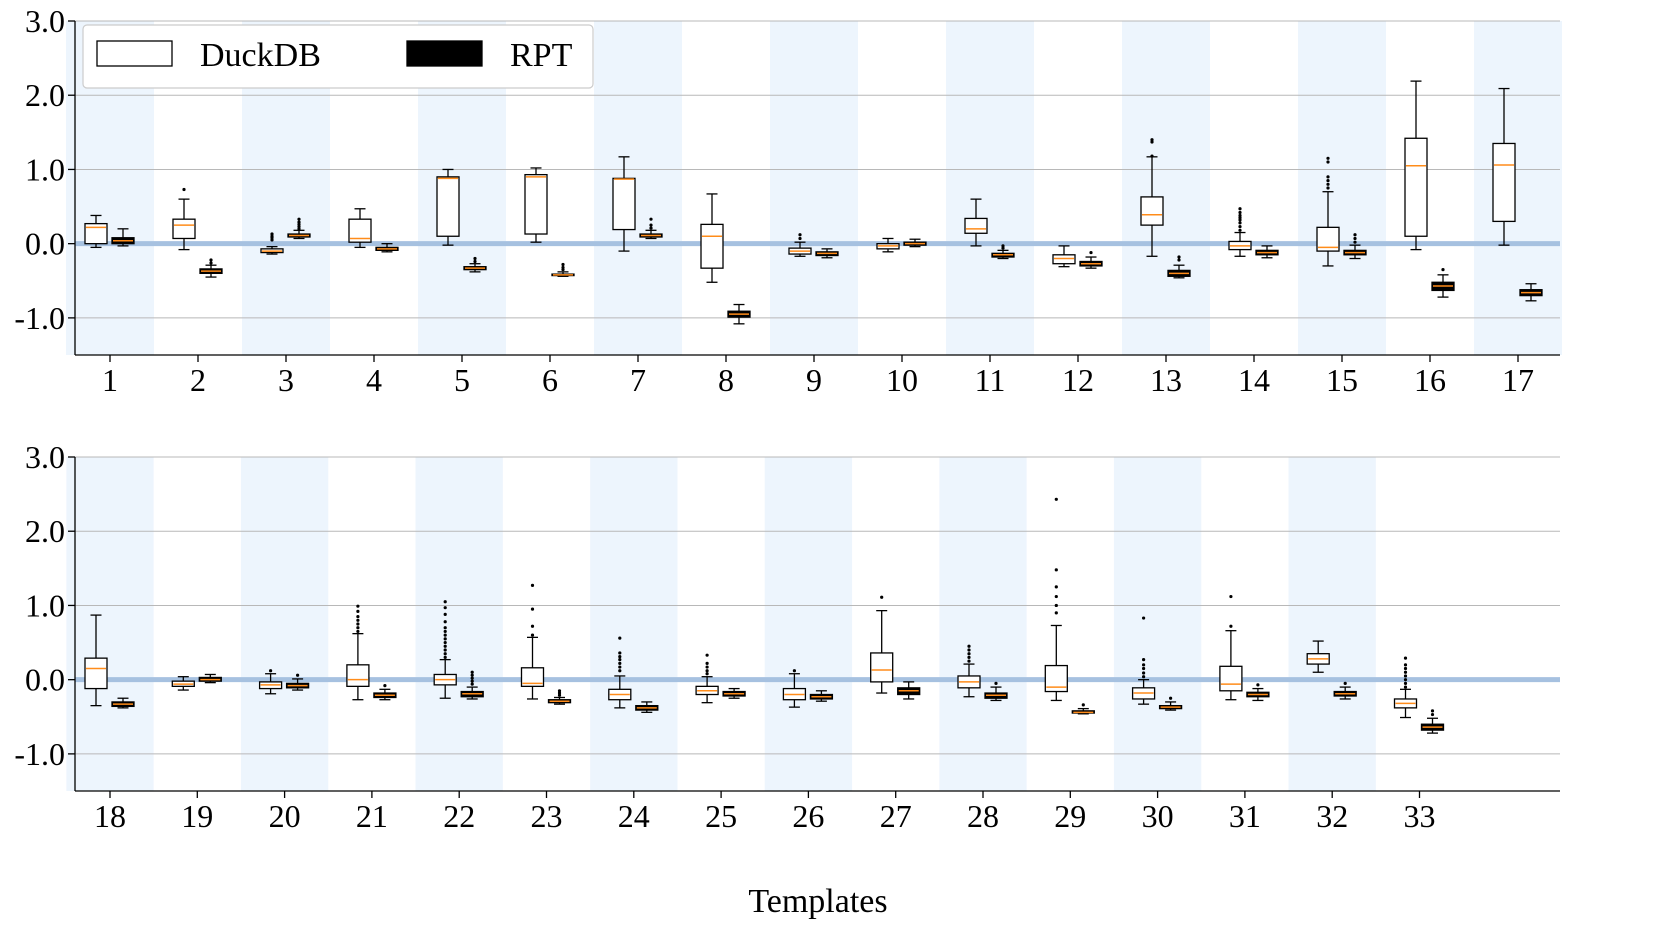 Image resolution: width=1661 pixels, height=933 pixels. I want to click on x-tick-label-8: 8, so click(726, 380).